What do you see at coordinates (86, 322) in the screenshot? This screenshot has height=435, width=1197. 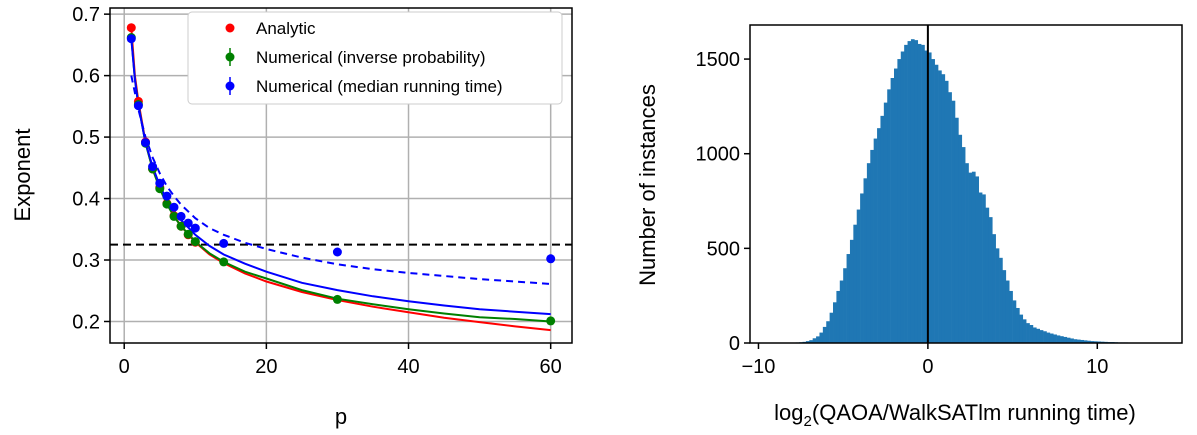 I see `left-y-tick-label: 0.2` at bounding box center [86, 322].